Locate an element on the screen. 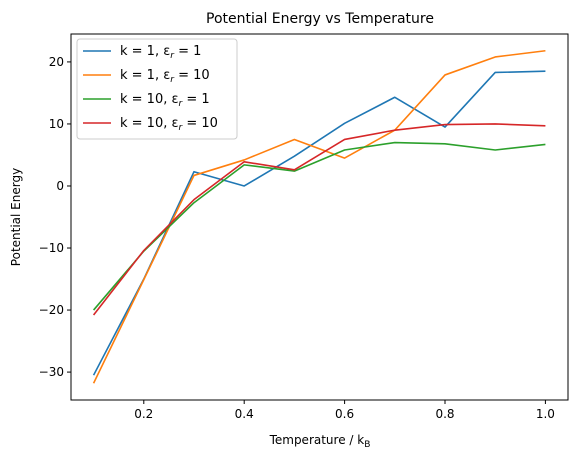  x-tick-label: 0.4 is located at coordinates (244, 414).